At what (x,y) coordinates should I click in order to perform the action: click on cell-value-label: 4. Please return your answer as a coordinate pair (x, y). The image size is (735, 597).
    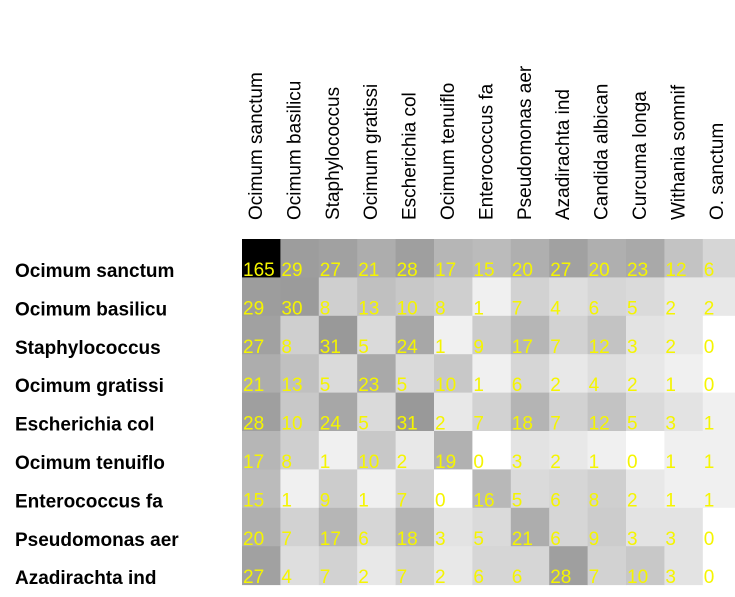
    Looking at the image, I should click on (555, 308).